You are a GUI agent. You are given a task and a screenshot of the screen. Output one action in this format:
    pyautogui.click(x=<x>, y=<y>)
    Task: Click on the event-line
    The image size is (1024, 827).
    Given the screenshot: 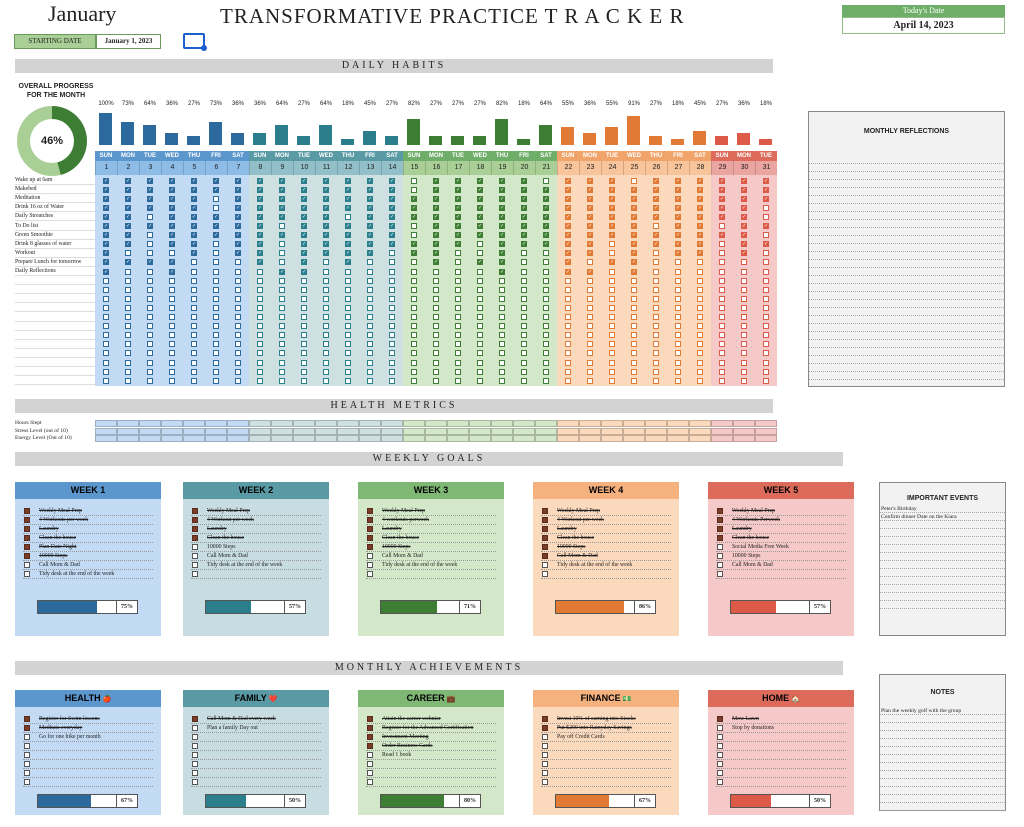 What is the action you would take?
    pyautogui.click(x=942, y=597)
    